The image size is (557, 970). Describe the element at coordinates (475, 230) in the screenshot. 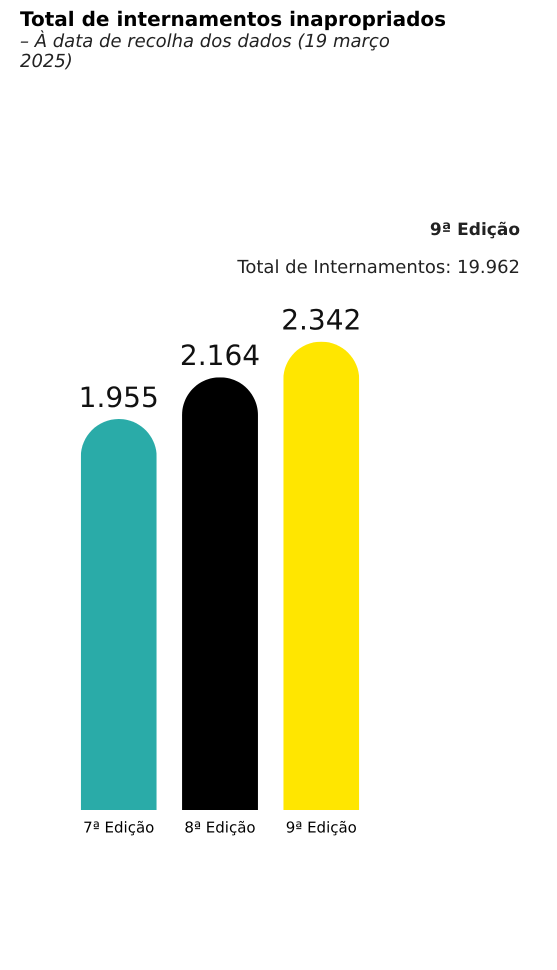

I see `text: 9ª Edição` at that location.